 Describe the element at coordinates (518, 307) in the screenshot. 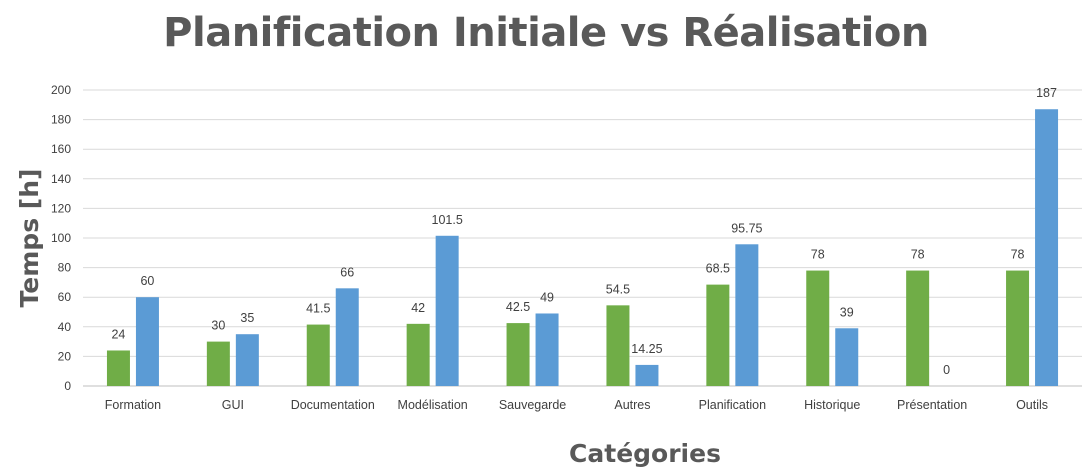

I see `data-label: 42.5` at that location.